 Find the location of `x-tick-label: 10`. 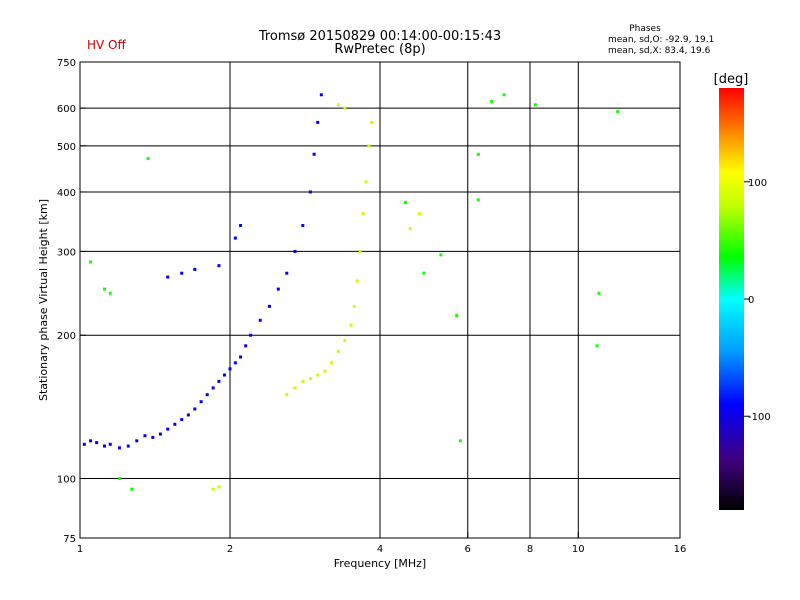

x-tick-label: 10 is located at coordinates (578, 549).